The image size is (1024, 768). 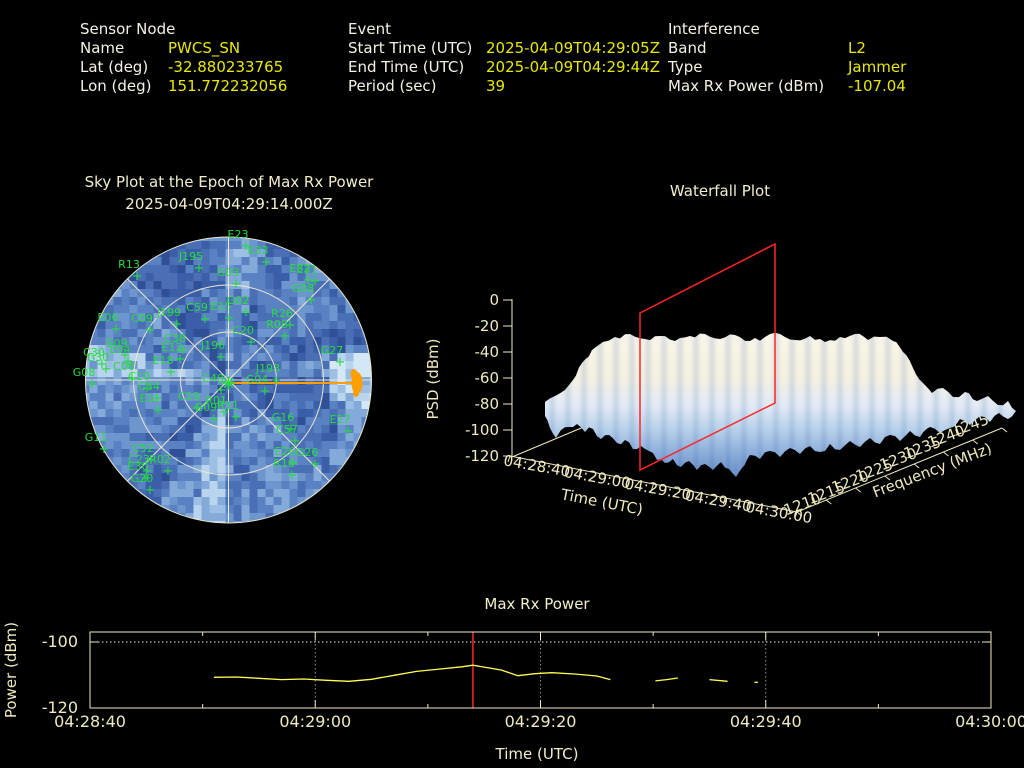 I want to click on sensor-lat-row: Lat (deg) -32.880233765, so click(x=183, y=67).